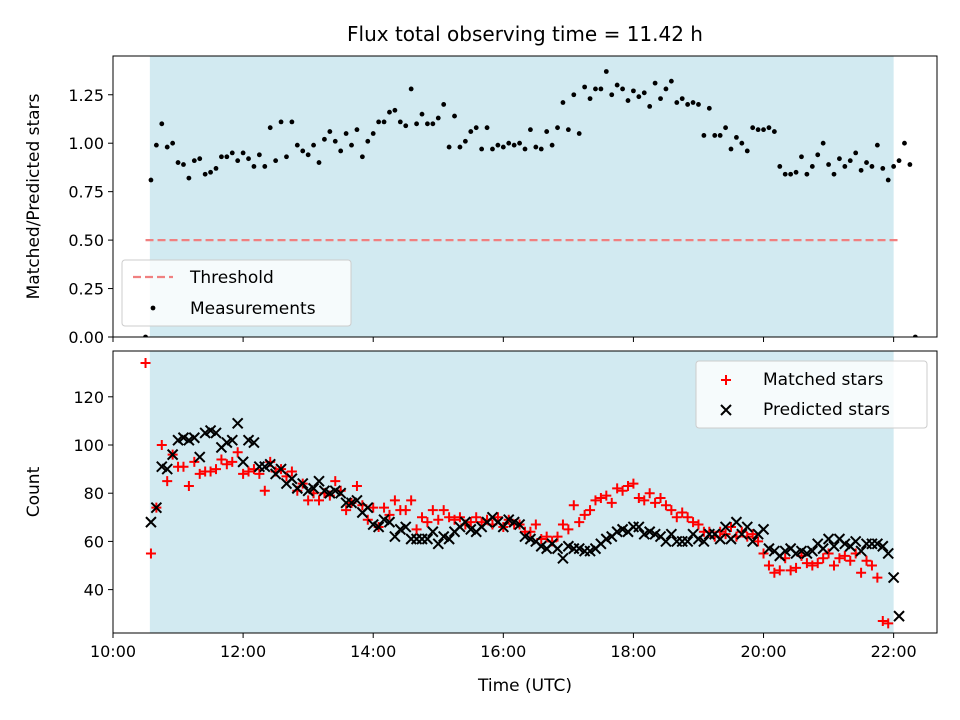 The height and width of the screenshot is (720, 960). Describe the element at coordinates (86, 289) in the screenshot. I see `y-tick-label: 0.25` at that location.